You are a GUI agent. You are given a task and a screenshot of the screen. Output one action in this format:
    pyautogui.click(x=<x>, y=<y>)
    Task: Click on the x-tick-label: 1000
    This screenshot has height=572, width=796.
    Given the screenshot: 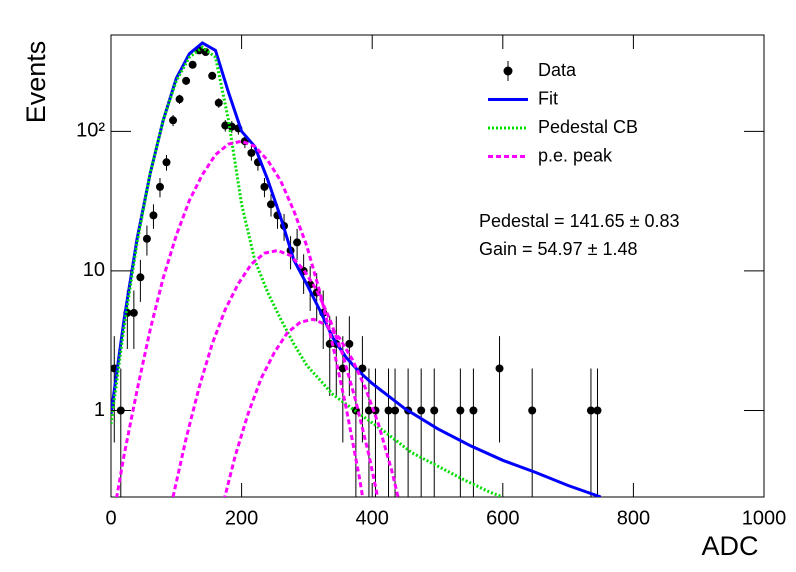 What is the action you would take?
    pyautogui.click(x=764, y=518)
    